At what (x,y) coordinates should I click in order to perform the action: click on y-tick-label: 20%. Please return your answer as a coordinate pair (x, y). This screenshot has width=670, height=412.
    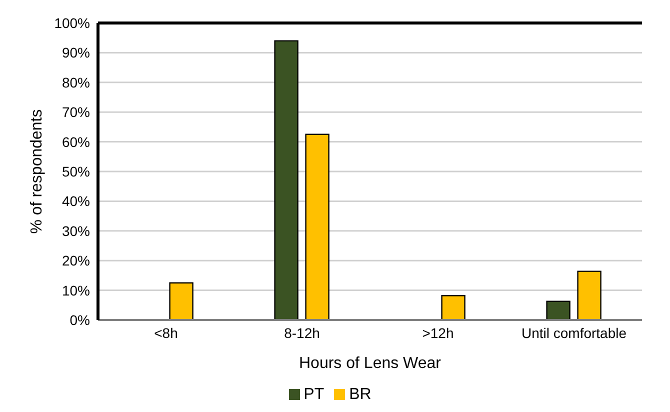
    Looking at the image, I should click on (76, 260).